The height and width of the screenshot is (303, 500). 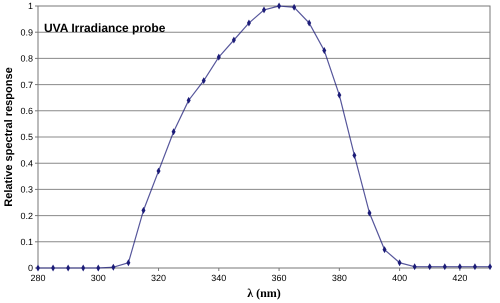 I want to click on y-tick-label: 0.6, so click(x=26, y=111).